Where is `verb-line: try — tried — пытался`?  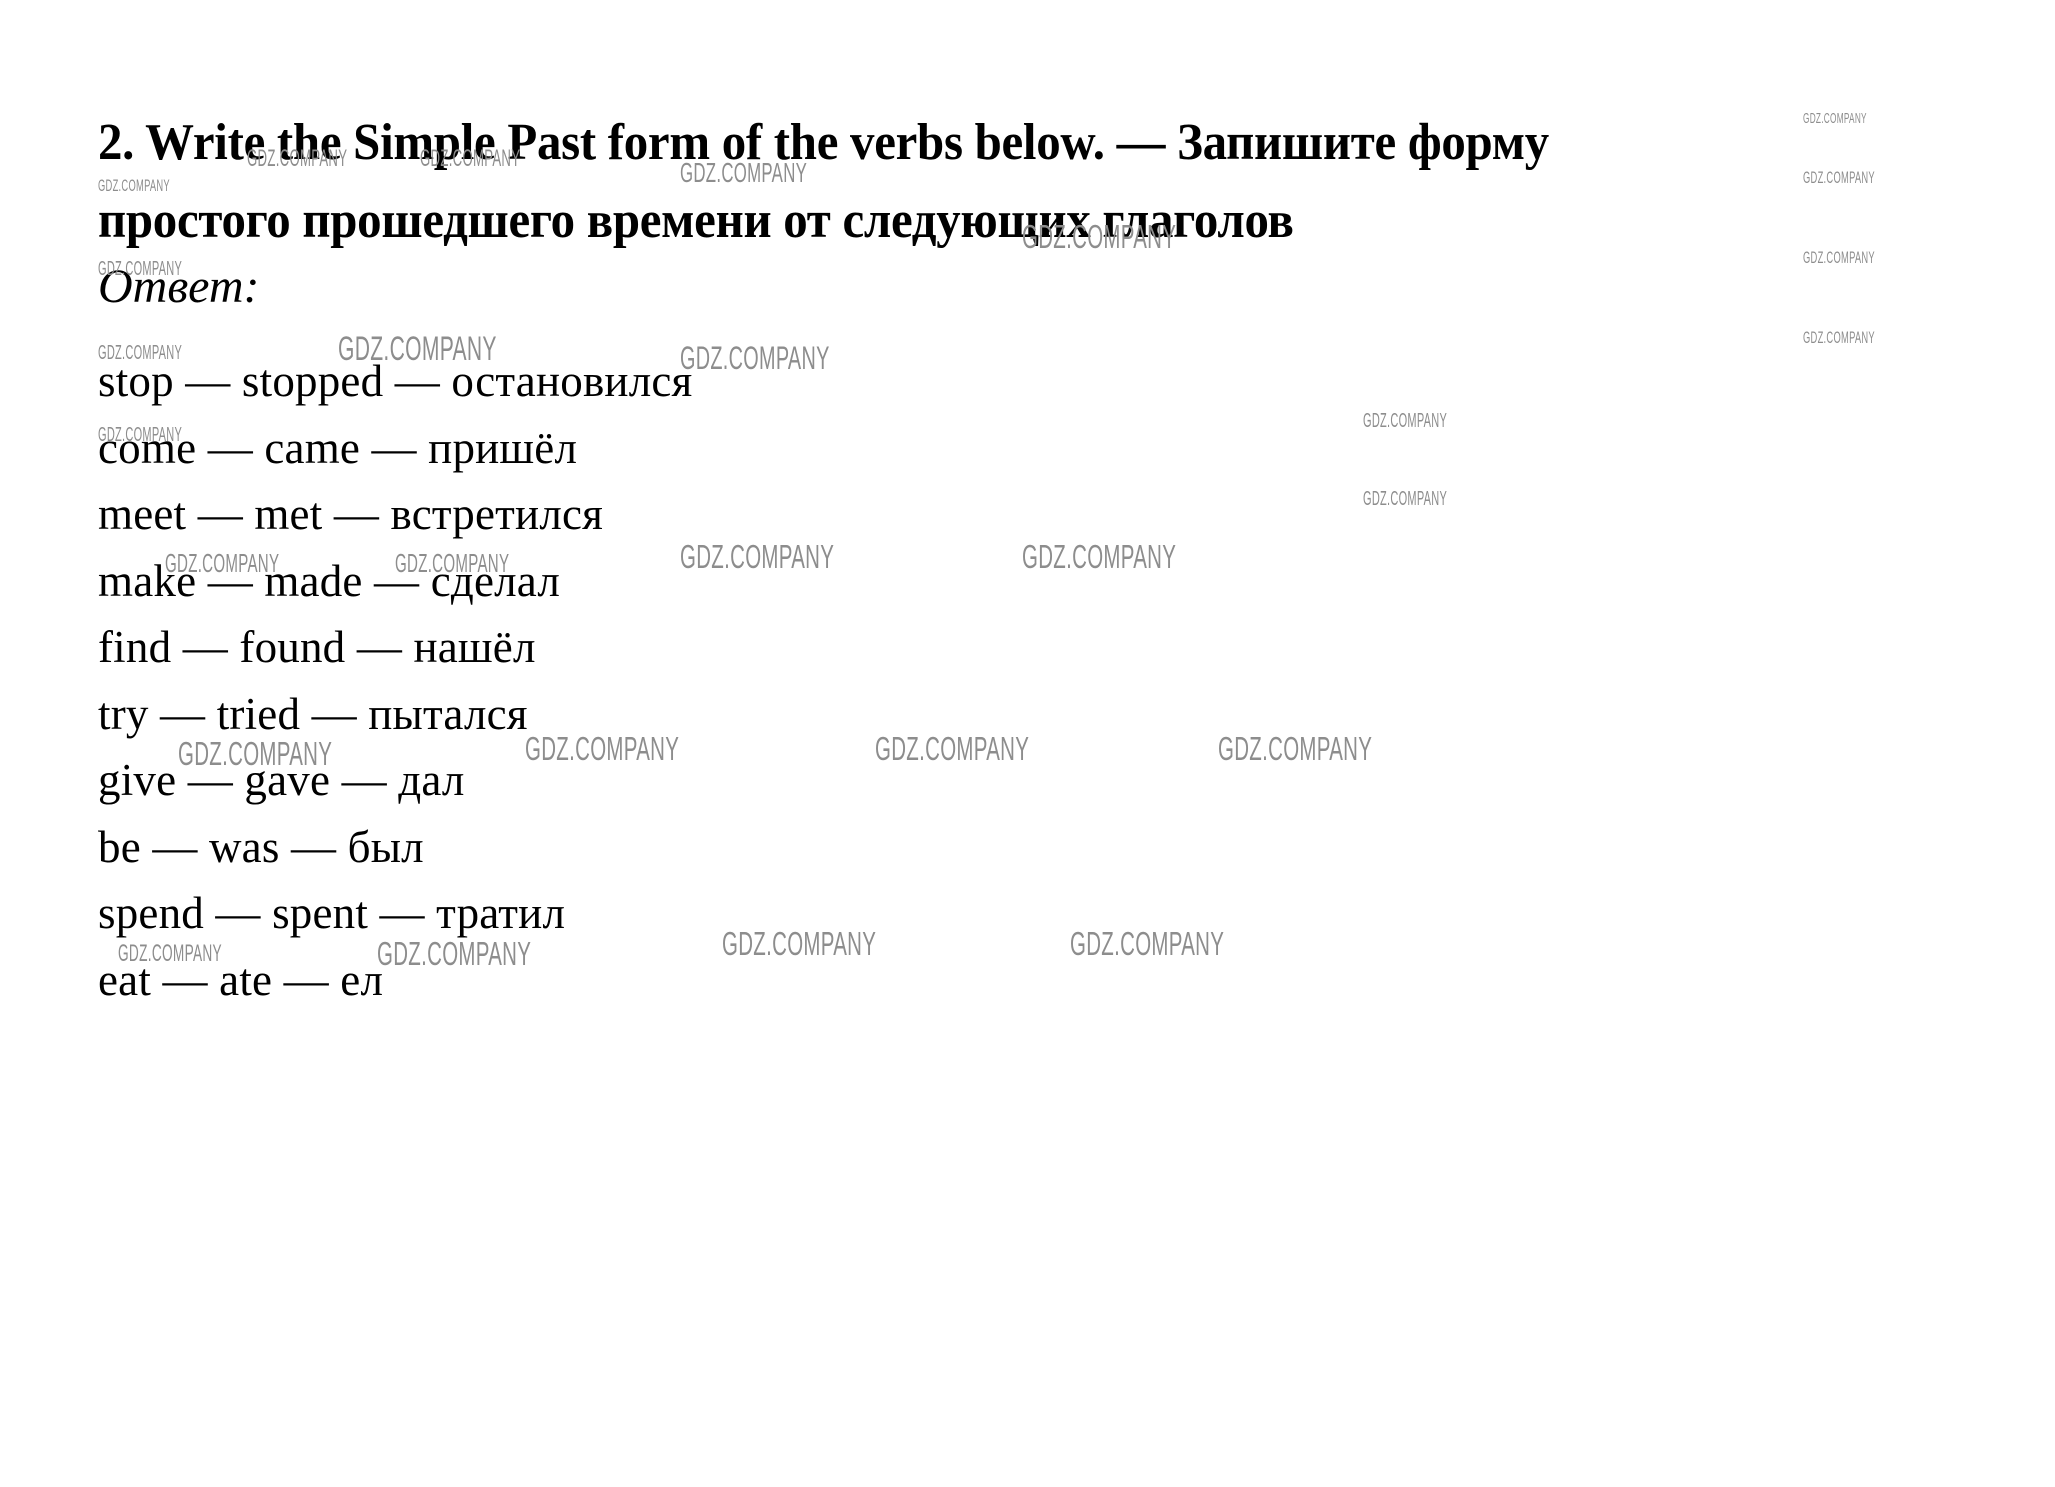
verb-line: try — tried — пытался is located at coordinates (313, 713).